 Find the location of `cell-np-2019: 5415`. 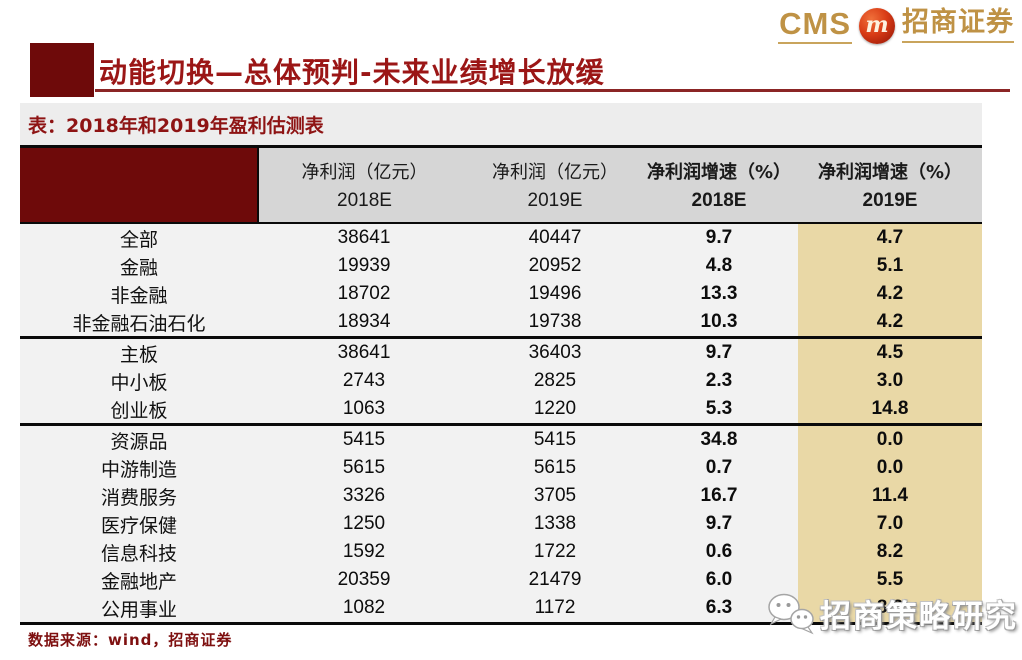

cell-np-2019: 5415 is located at coordinates (555, 438).